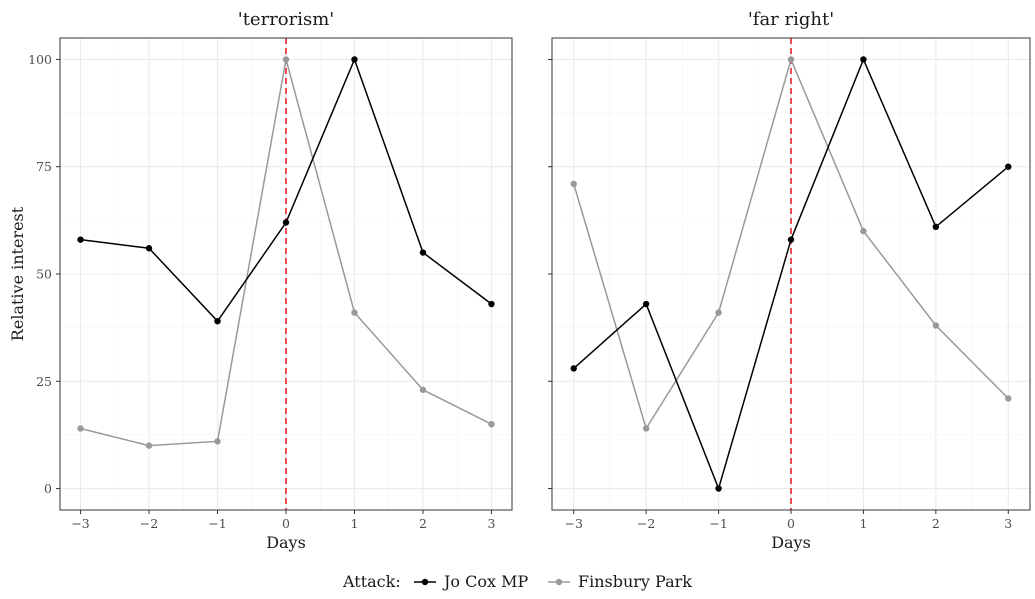 The image size is (1035, 599). I want to click on y-tick-label: 50, so click(44, 274).